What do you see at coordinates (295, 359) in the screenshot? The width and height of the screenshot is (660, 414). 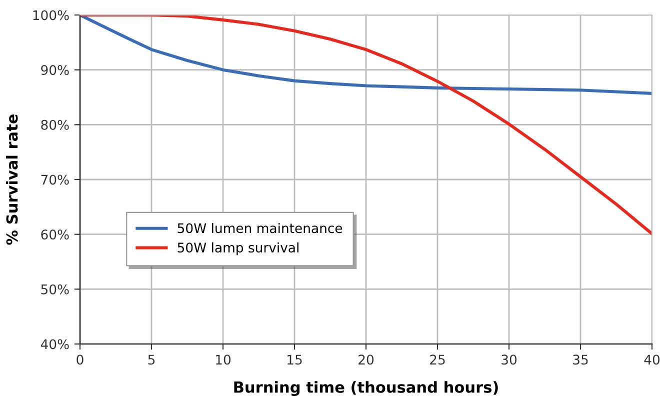 I see `x-tick-label: 15` at bounding box center [295, 359].